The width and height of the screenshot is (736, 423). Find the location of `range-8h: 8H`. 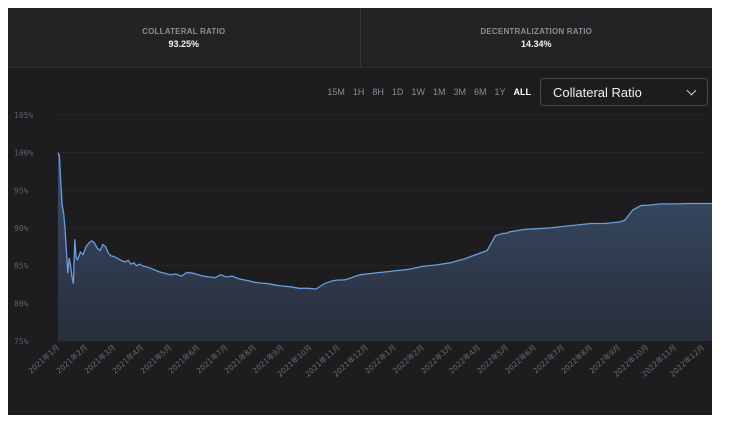

range-8h: 8H is located at coordinates (378, 92).